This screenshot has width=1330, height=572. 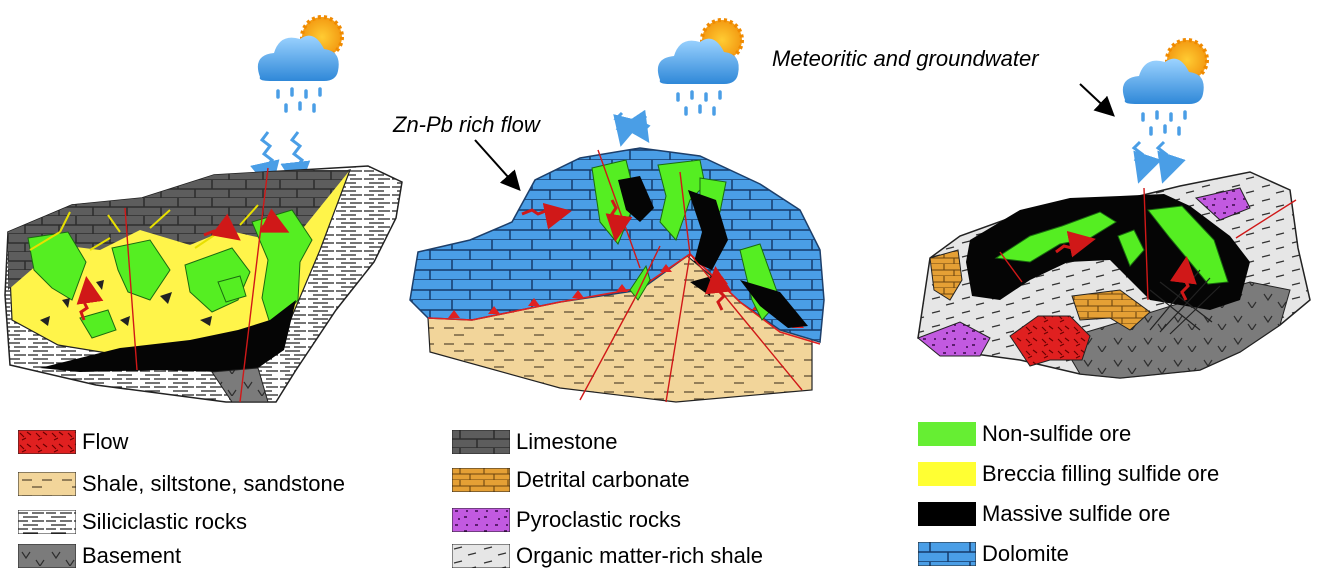 I want to click on legend-item-basement: Basement, so click(x=99, y=556).